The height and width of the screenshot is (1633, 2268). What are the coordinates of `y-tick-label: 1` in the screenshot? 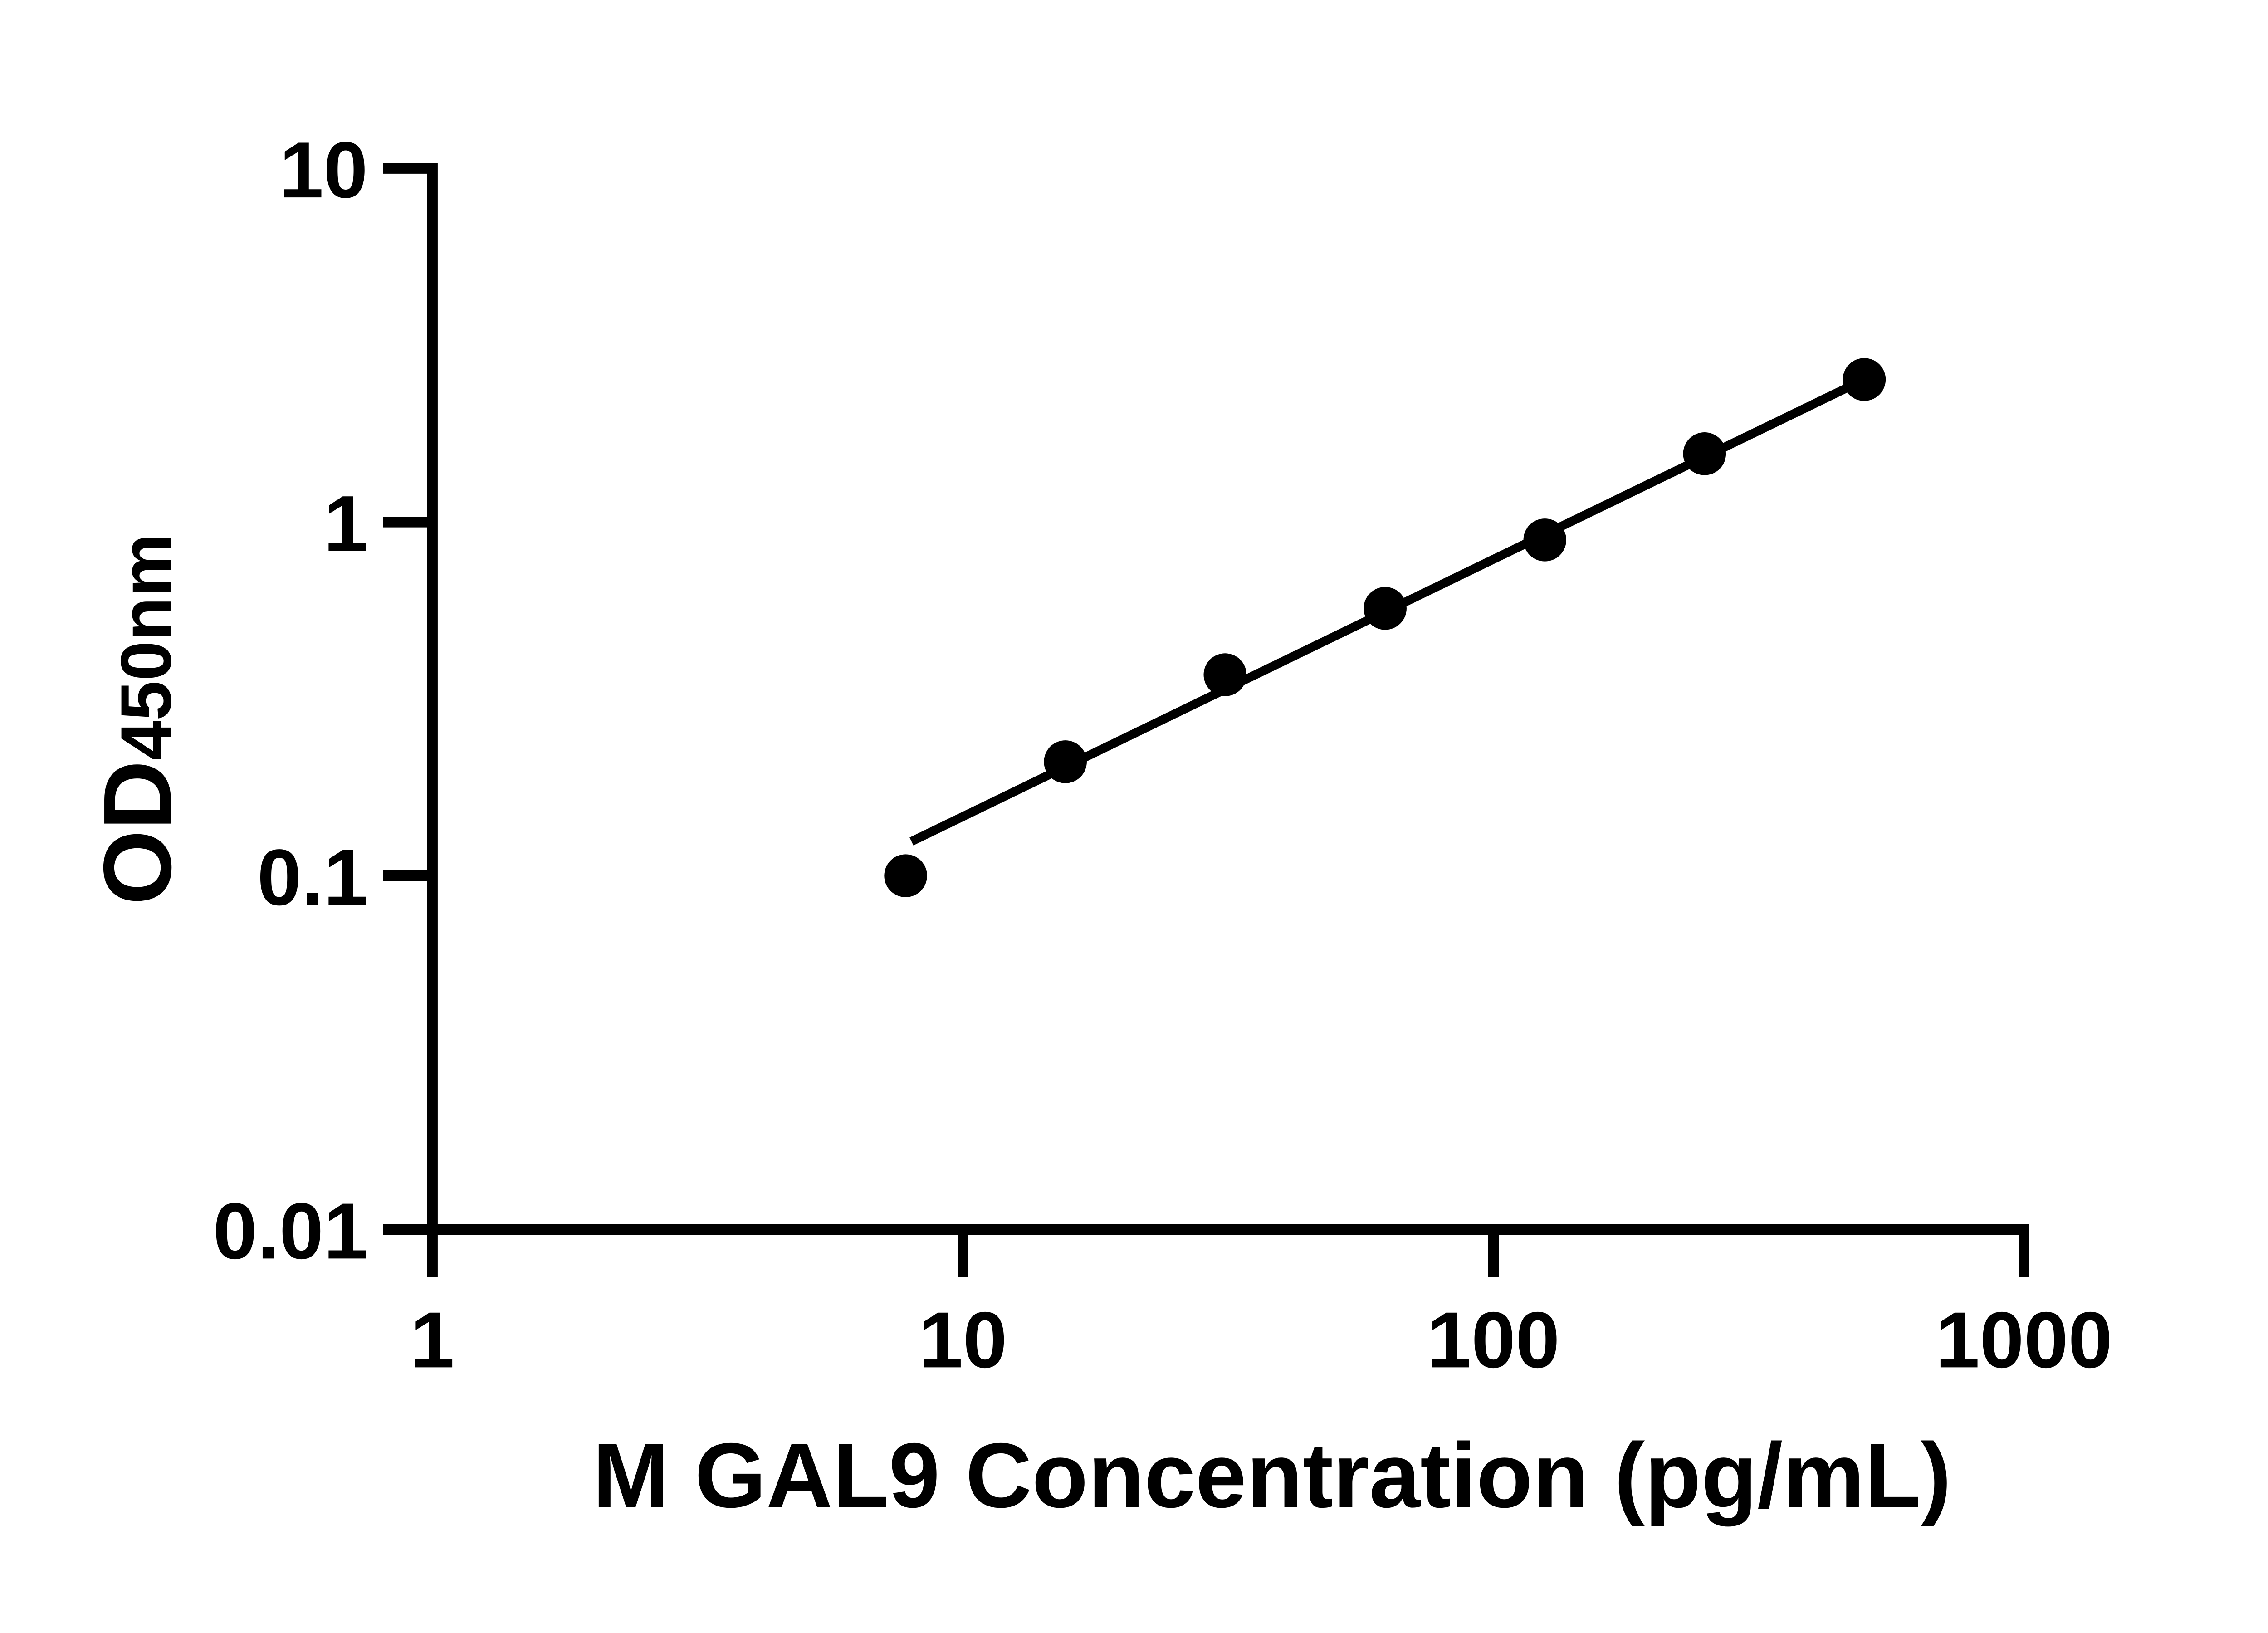 It's located at (346, 523).